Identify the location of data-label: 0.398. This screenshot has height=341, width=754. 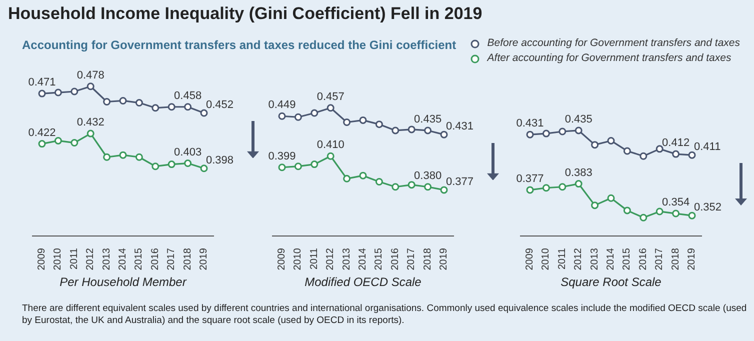
(220, 160).